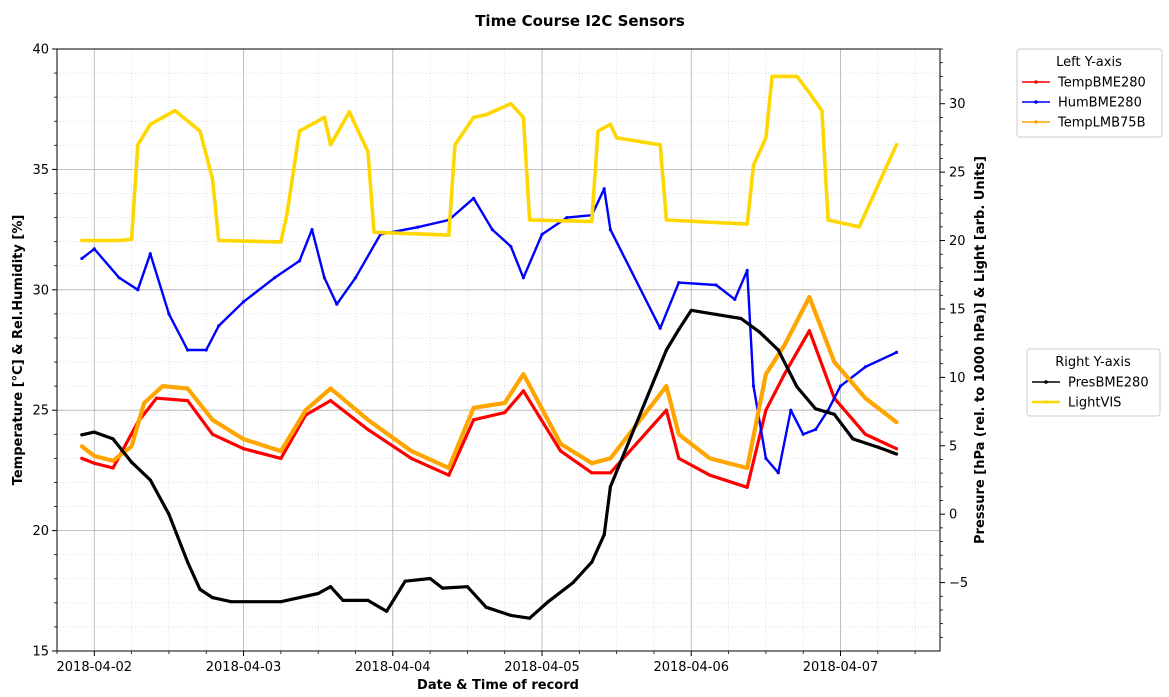  Describe the element at coordinates (957, 378) in the screenshot. I see `y-right-tick-label: 10` at that location.